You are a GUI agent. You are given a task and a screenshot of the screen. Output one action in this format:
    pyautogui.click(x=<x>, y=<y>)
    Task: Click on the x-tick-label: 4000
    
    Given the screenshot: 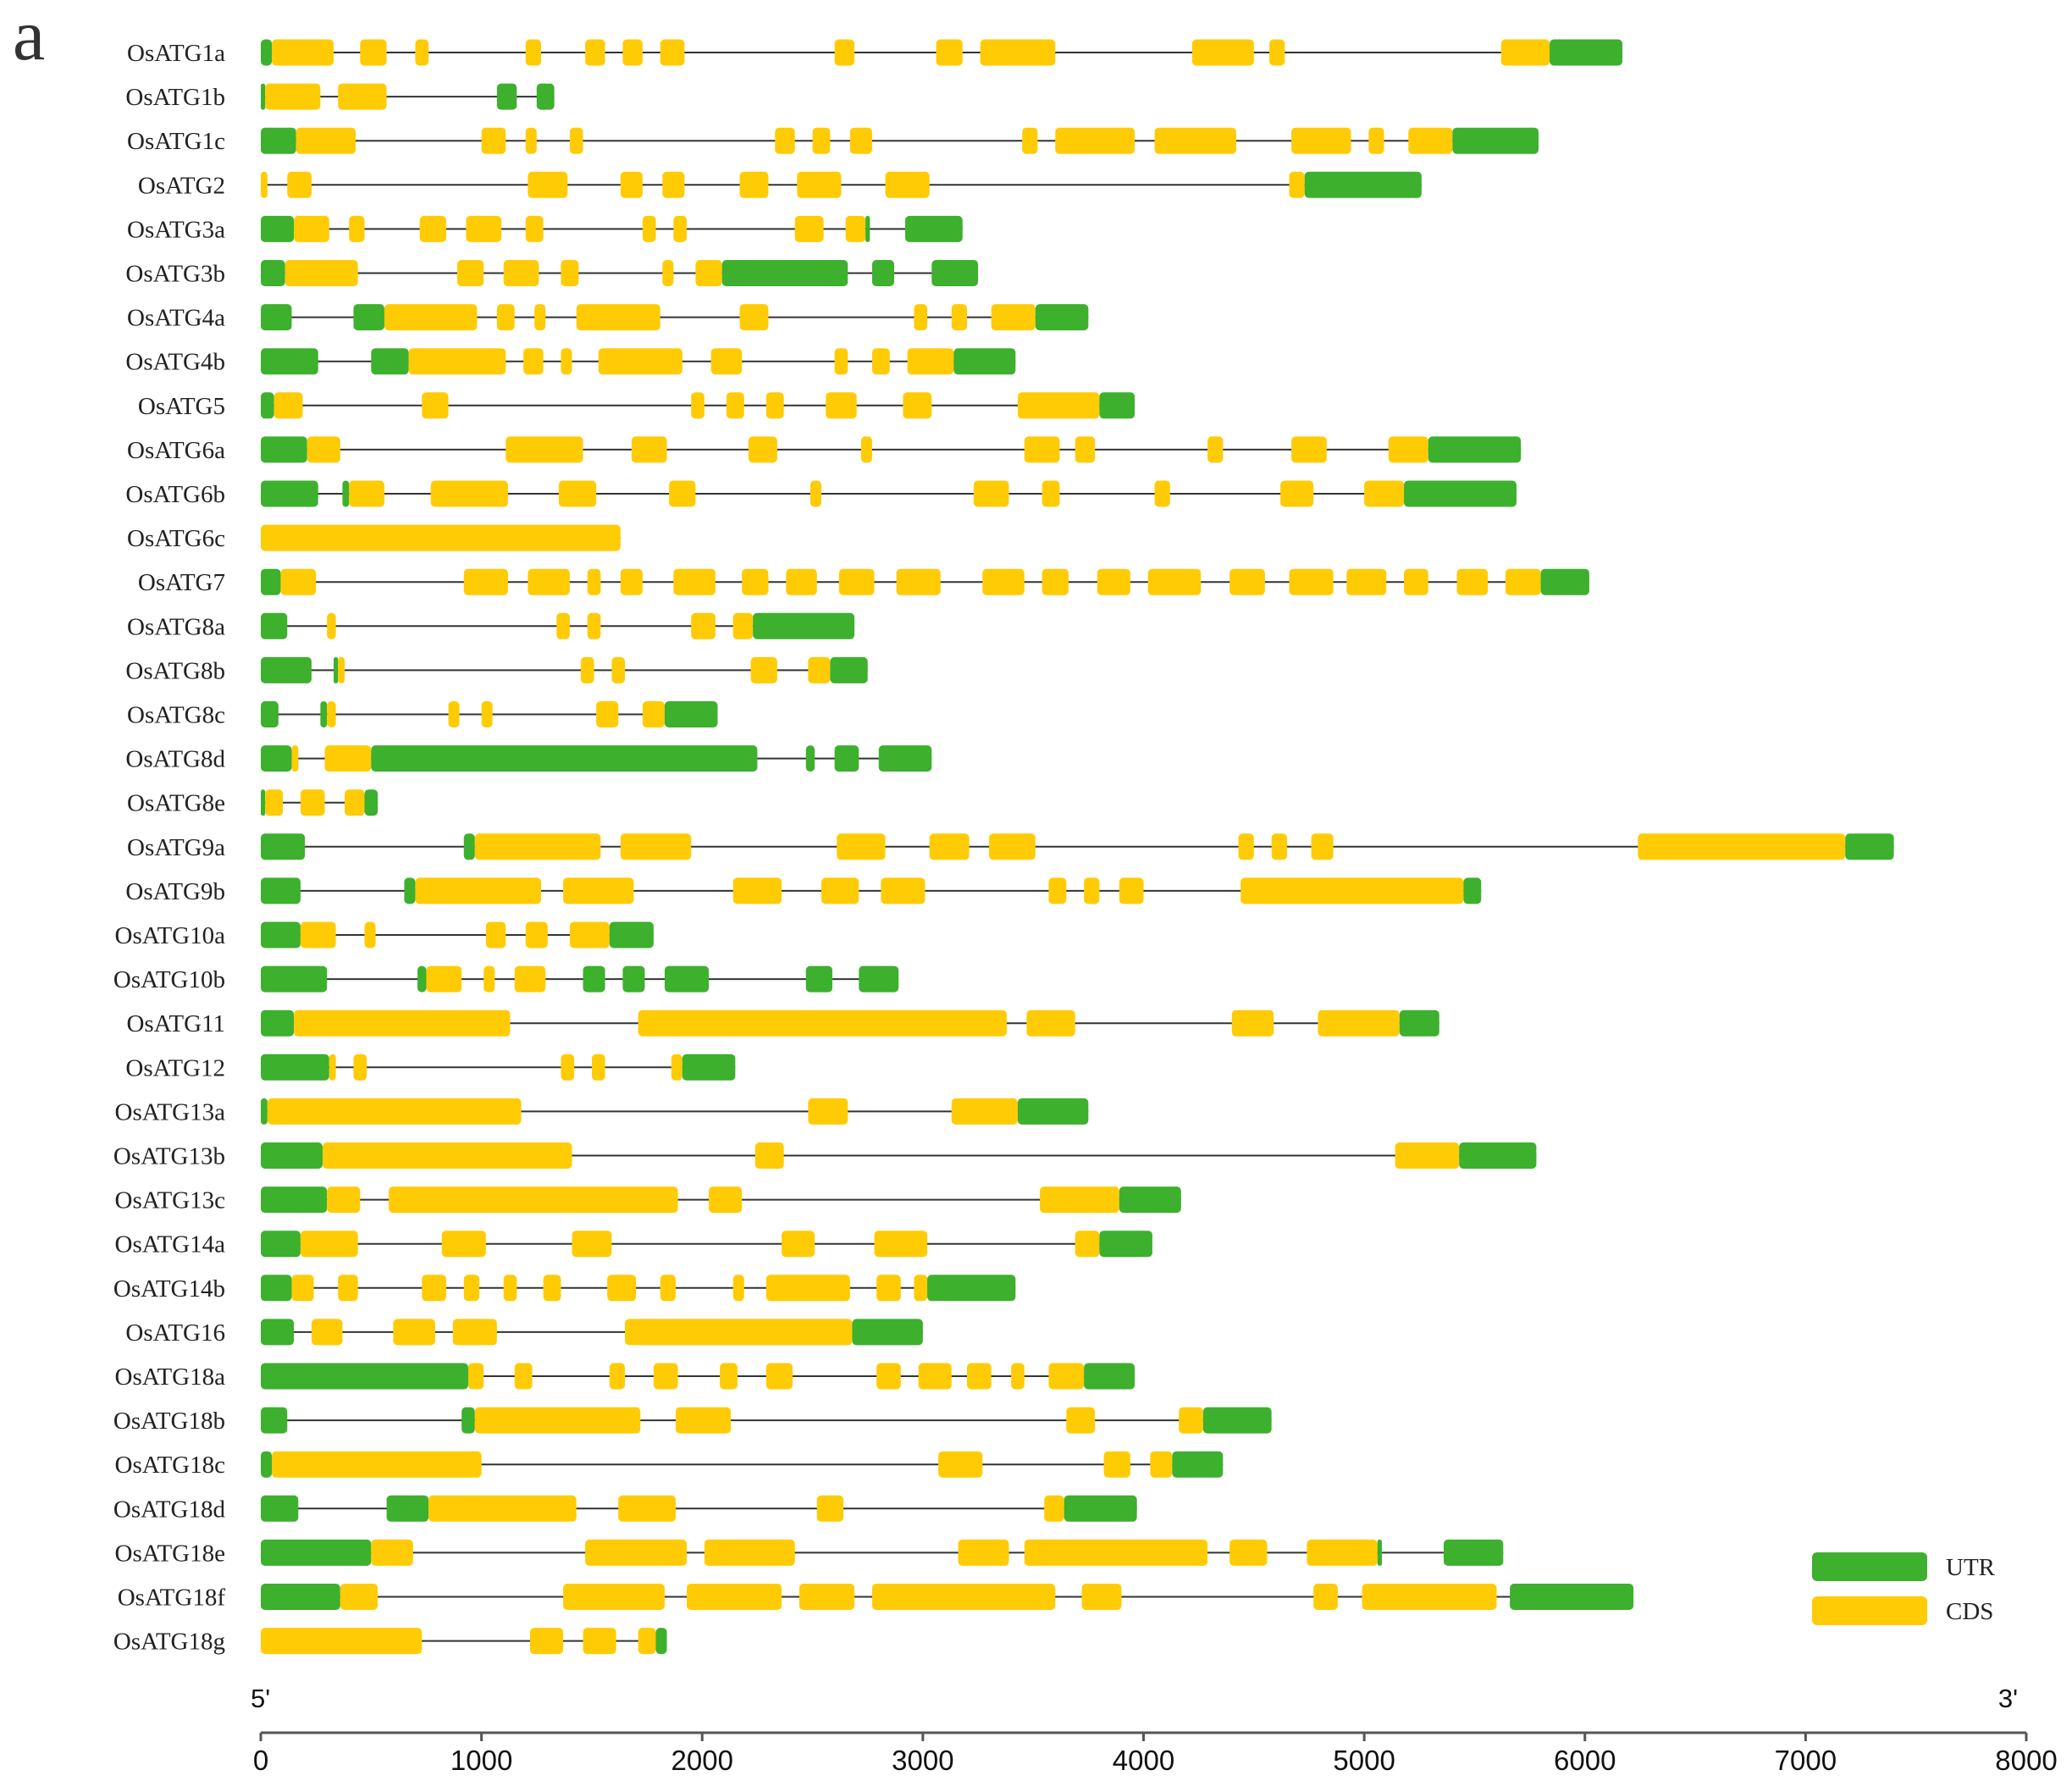 What is the action you would take?
    pyautogui.click(x=1143, y=1760)
    